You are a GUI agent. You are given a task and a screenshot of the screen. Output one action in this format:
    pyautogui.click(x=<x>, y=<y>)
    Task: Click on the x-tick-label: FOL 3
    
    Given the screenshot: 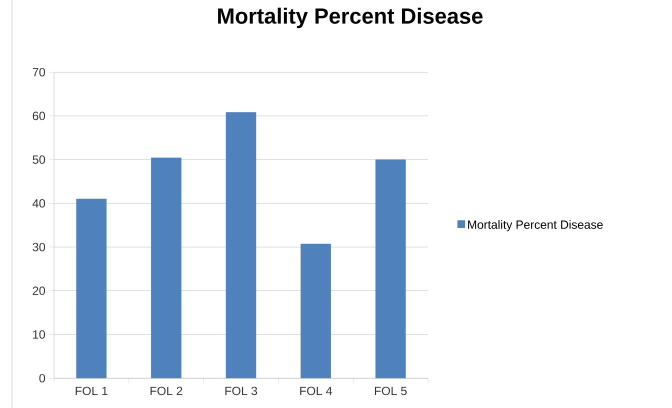 What is the action you would take?
    pyautogui.click(x=241, y=390)
    